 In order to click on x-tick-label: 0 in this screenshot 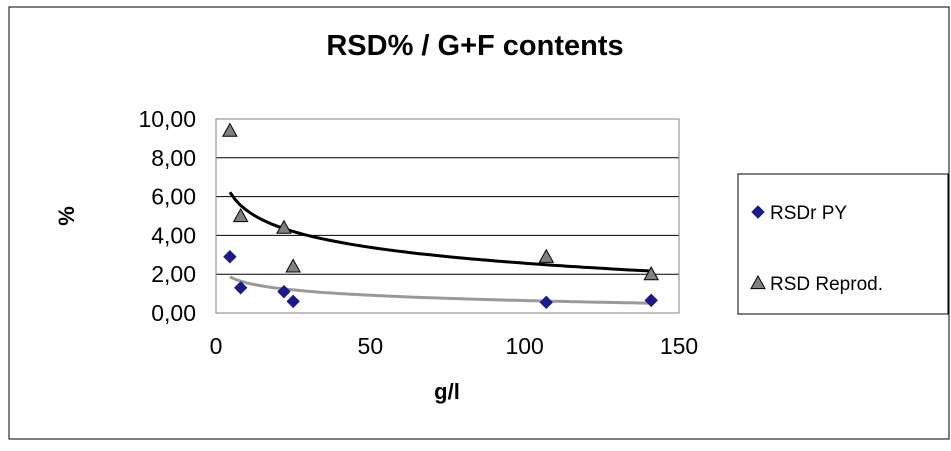, I will do `click(216, 346)`.